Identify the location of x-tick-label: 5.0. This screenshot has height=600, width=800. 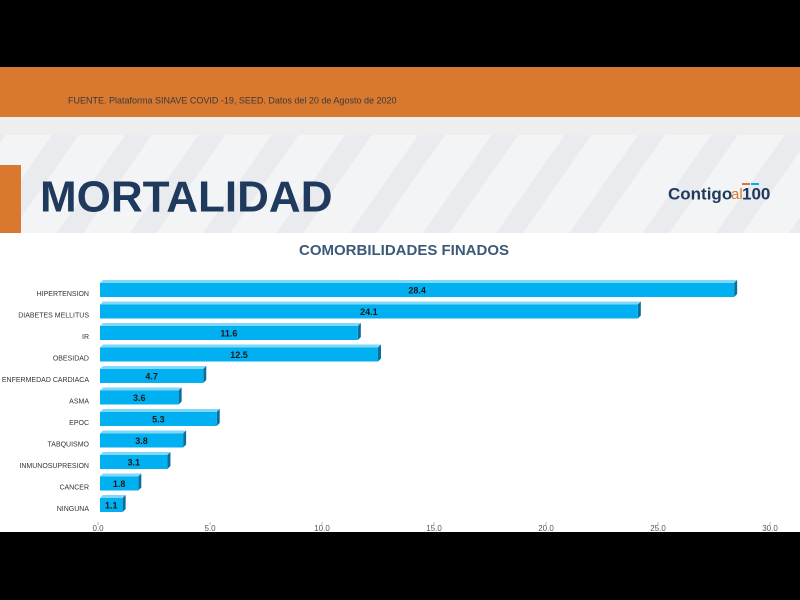
(210, 528).